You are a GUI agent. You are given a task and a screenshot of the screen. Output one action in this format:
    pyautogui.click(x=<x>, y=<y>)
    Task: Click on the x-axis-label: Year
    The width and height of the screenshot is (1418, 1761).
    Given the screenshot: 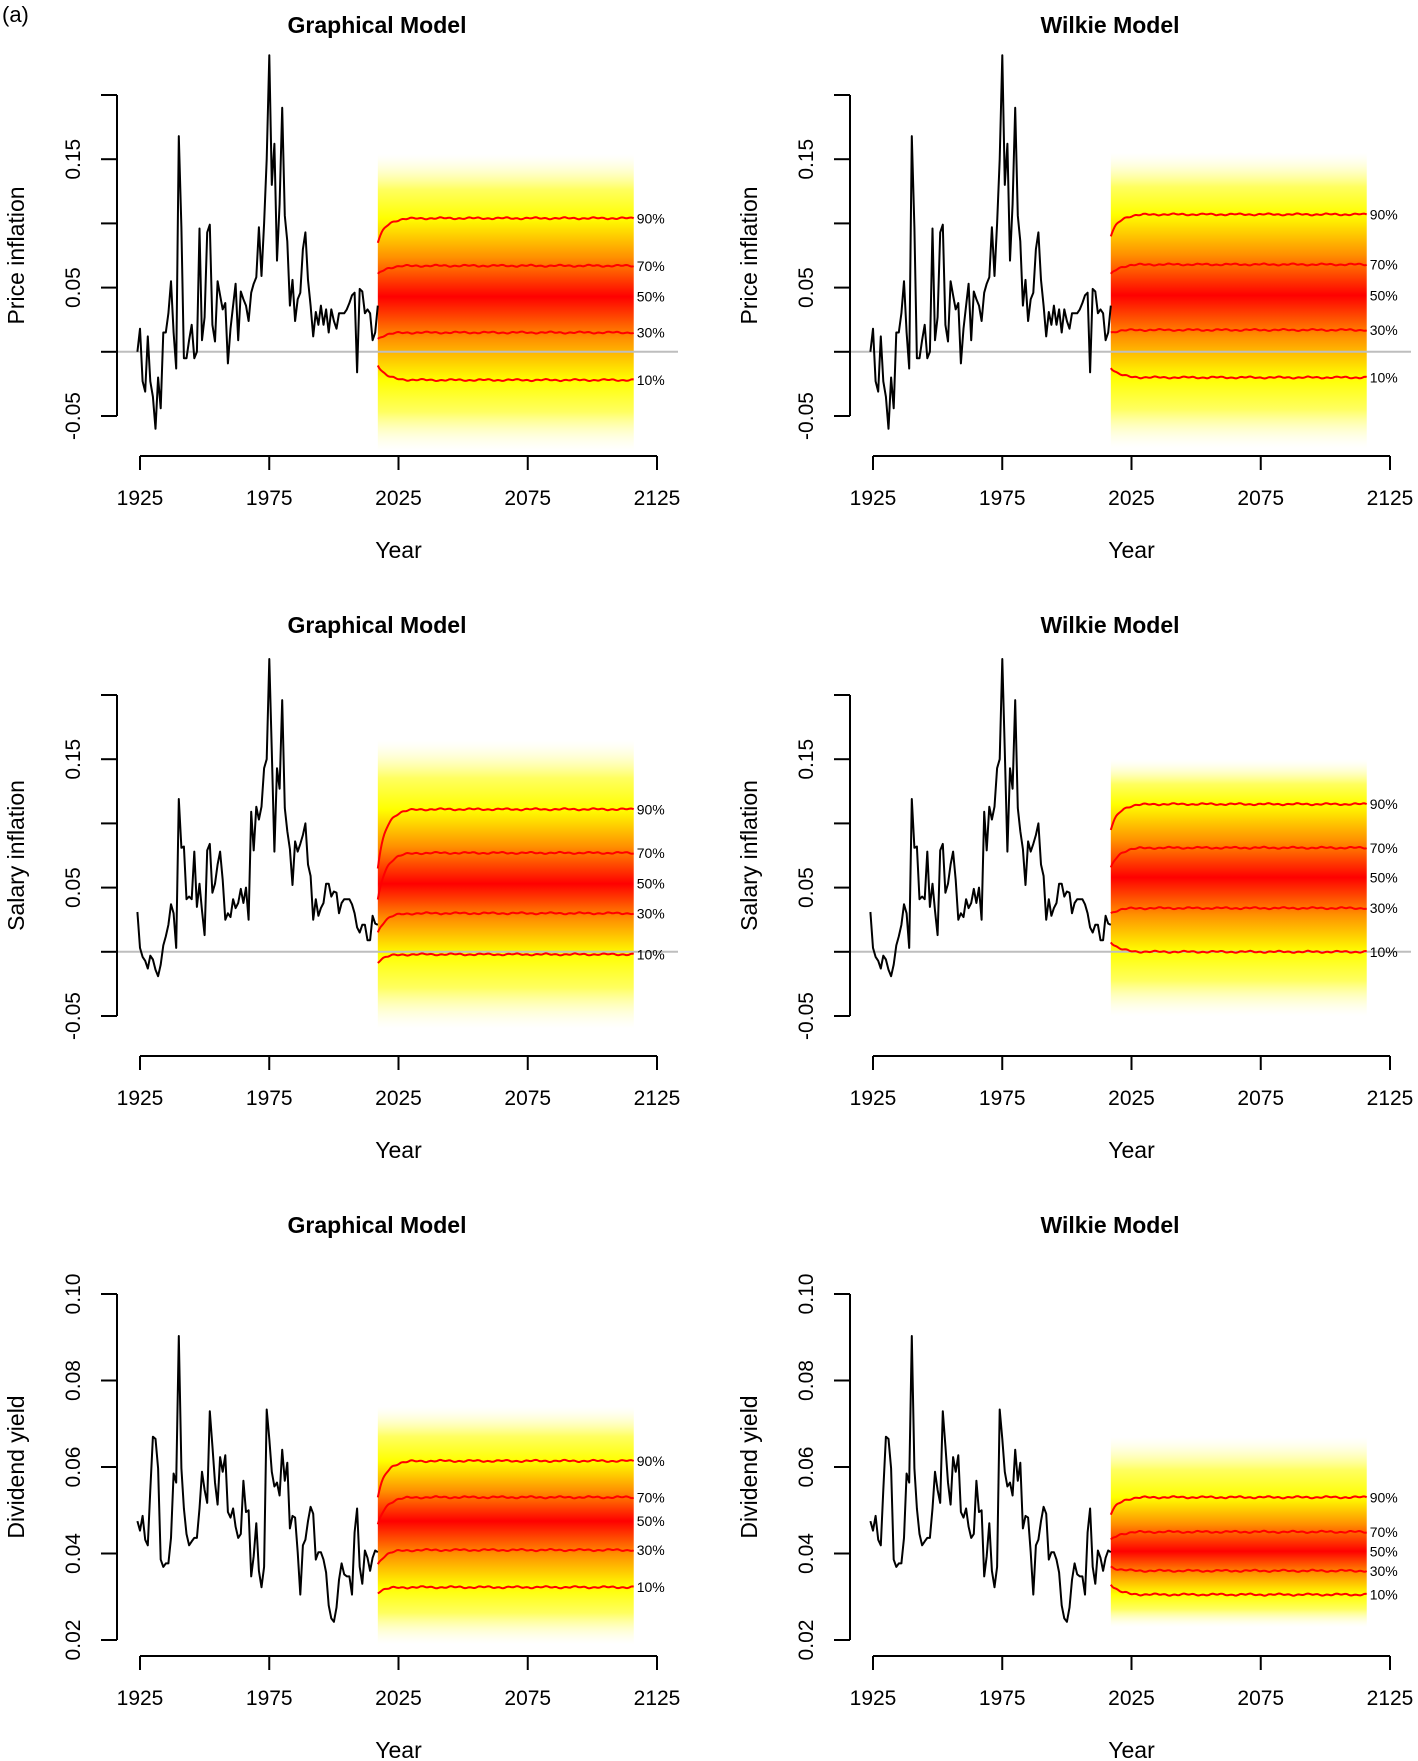 What is the action you would take?
    pyautogui.click(x=1131, y=1150)
    